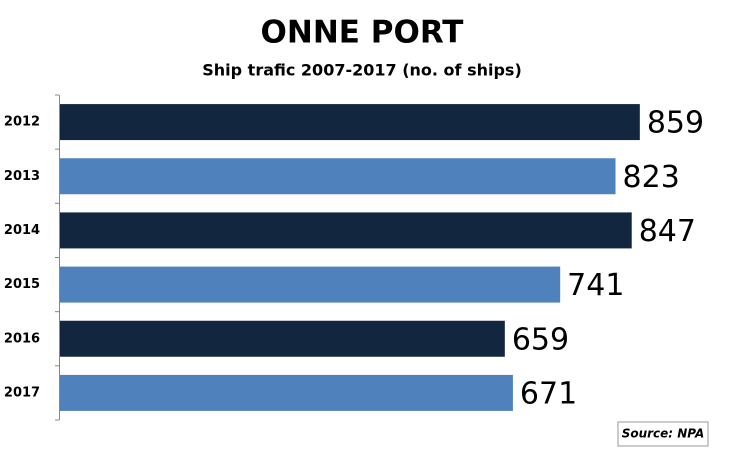 This screenshot has height=452, width=746. I want to click on source-box, so click(663, 434).